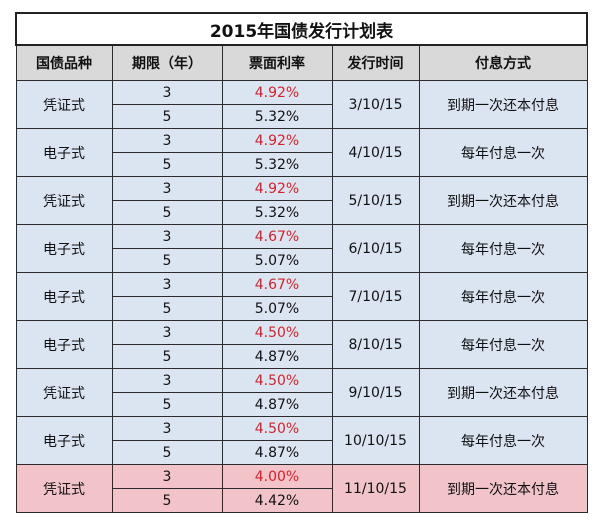 This screenshot has width=600, height=527. Describe the element at coordinates (375, 200) in the screenshot. I see `issue-date: 5/10/15` at that location.